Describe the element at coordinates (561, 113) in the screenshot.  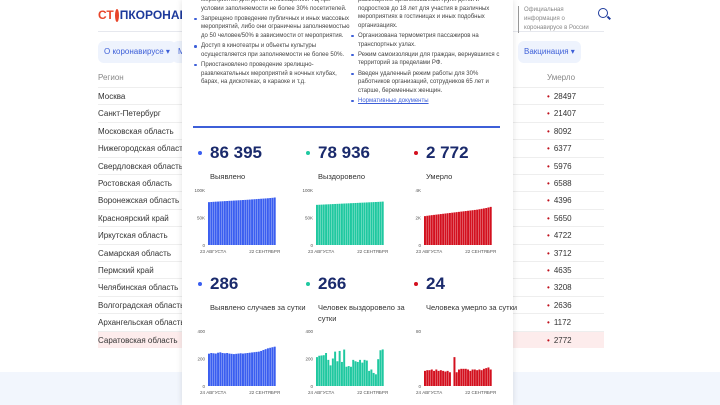
I see `dead-count: 21407` at that location.